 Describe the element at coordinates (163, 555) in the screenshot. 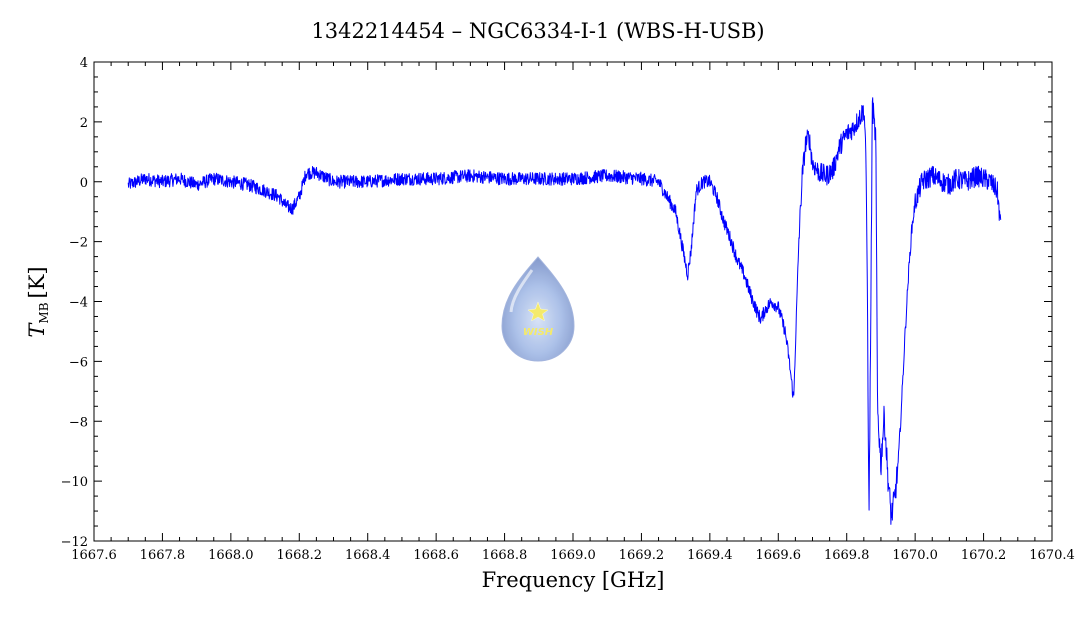

I see `x-tick-label: 1667.8` at that location.